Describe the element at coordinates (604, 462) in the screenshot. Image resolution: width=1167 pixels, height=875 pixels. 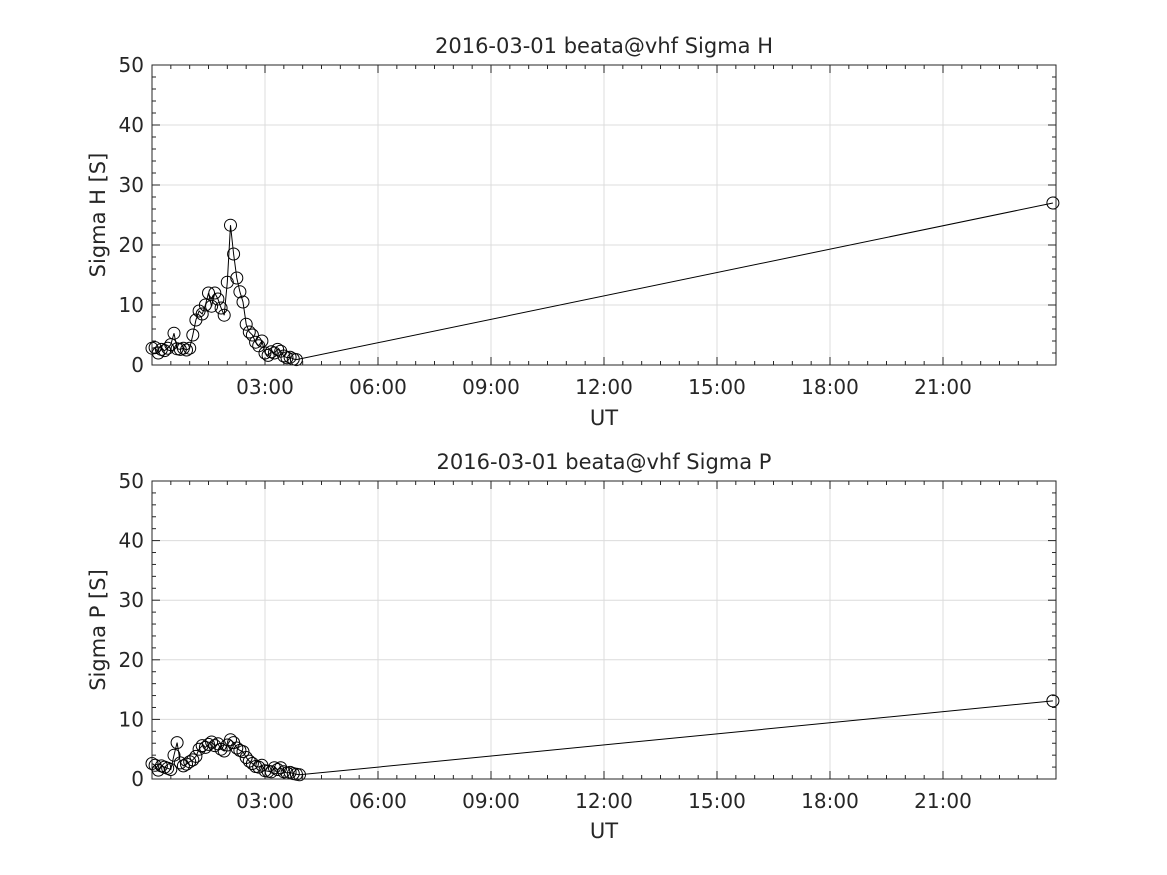
I see `chart-title: 2016-03-01 beata@vhf Sigma P` at that location.